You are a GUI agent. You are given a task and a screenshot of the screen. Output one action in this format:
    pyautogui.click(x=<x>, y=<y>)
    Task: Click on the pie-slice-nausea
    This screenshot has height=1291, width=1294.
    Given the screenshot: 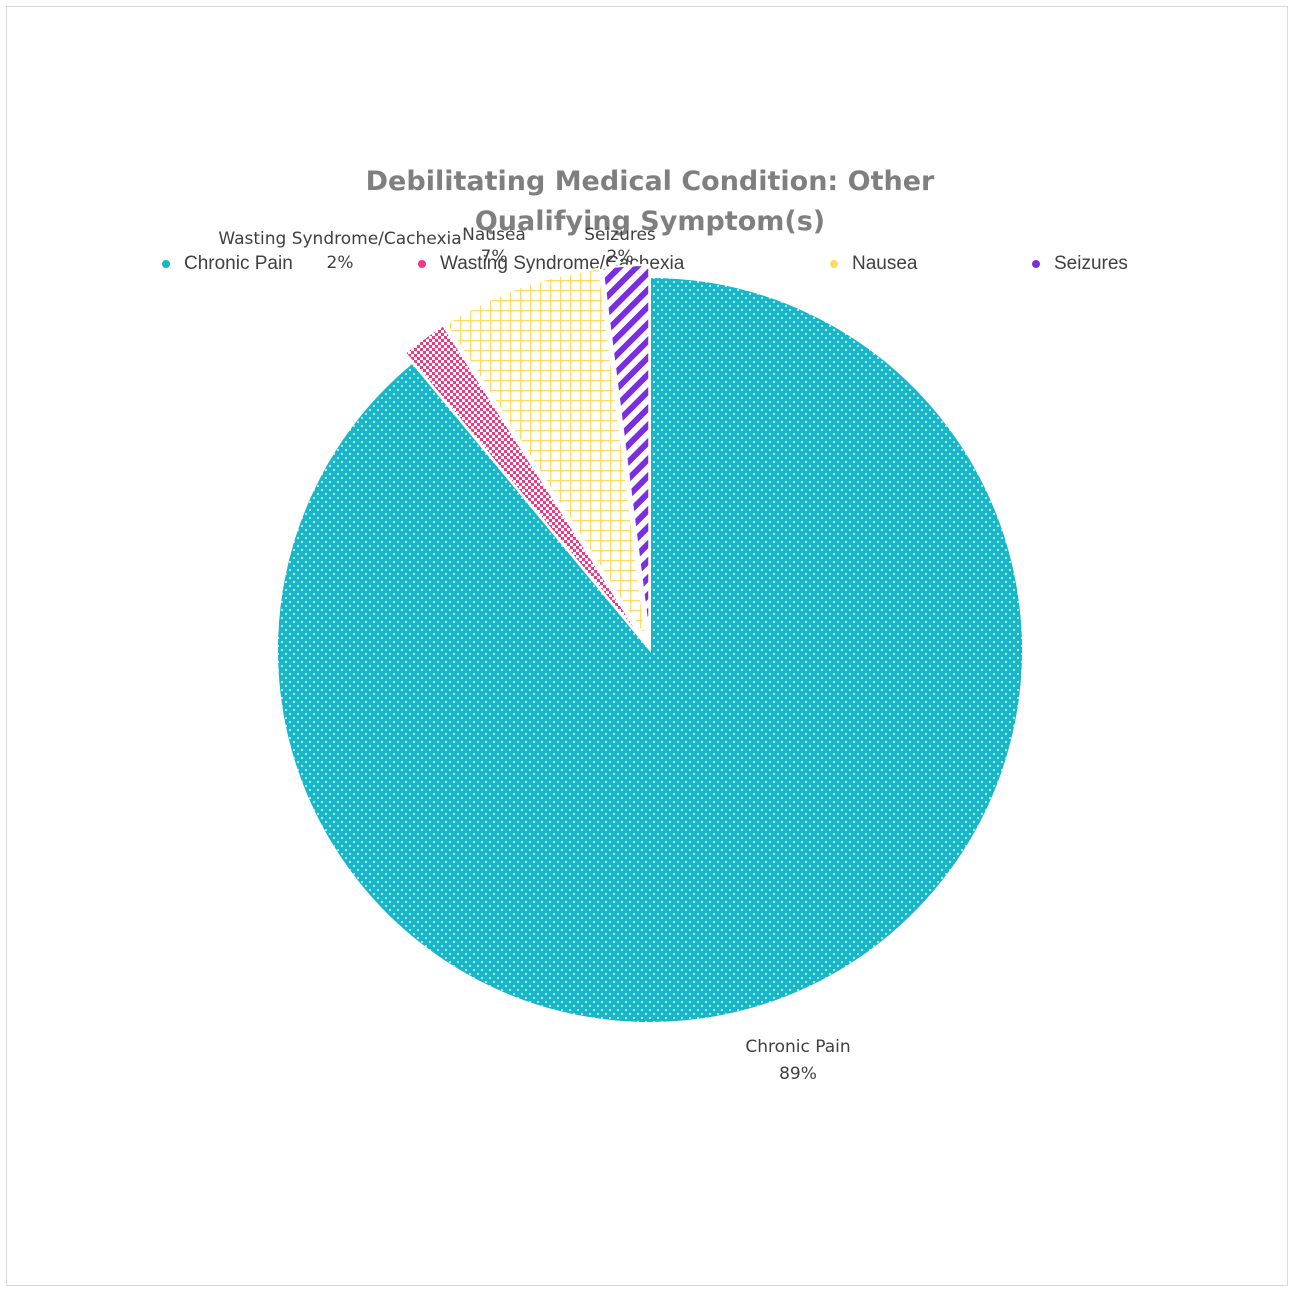 What is the action you would take?
    pyautogui.click(x=545, y=453)
    